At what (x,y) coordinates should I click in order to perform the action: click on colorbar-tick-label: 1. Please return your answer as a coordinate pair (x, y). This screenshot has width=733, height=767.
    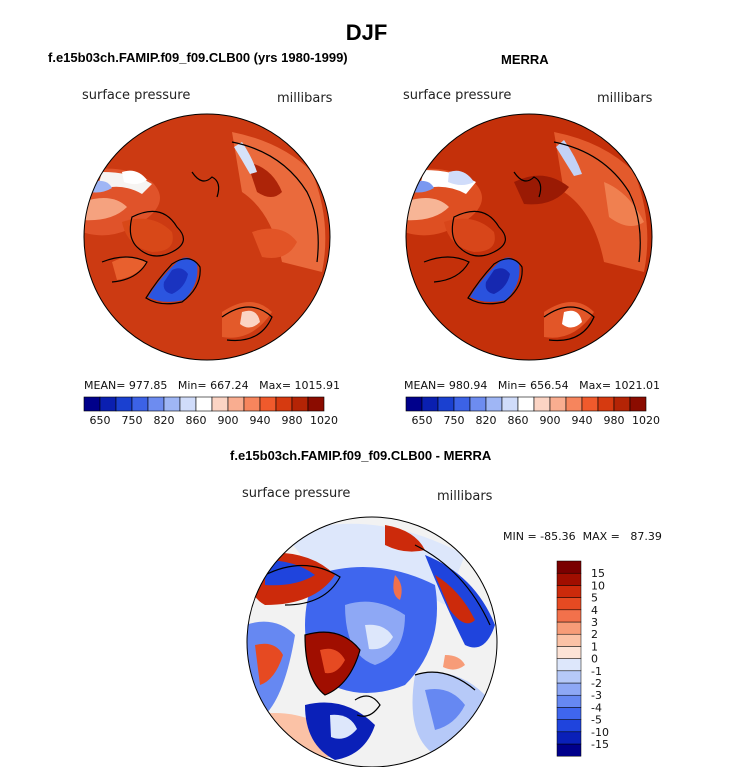
    Looking at the image, I should click on (594, 646).